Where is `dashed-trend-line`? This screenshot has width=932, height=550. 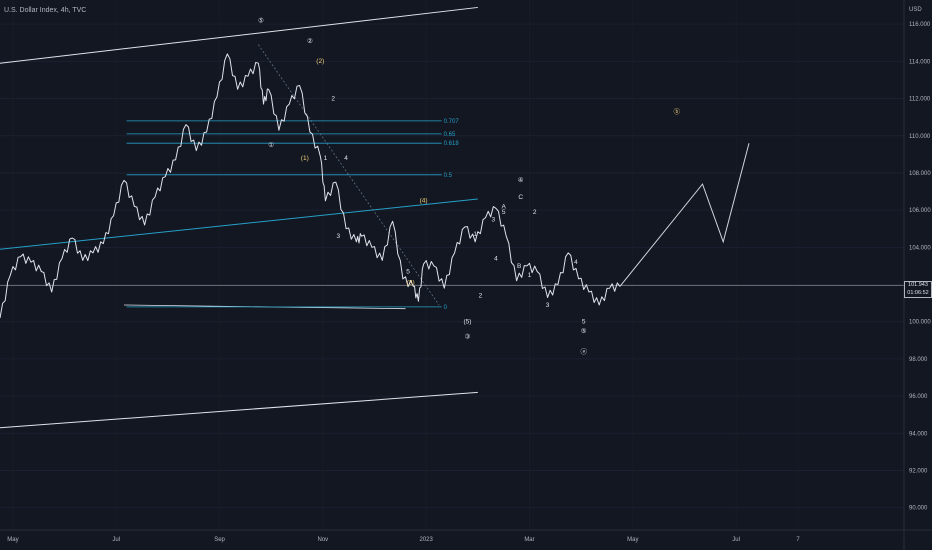
dashed-trend-line is located at coordinates (348, 175).